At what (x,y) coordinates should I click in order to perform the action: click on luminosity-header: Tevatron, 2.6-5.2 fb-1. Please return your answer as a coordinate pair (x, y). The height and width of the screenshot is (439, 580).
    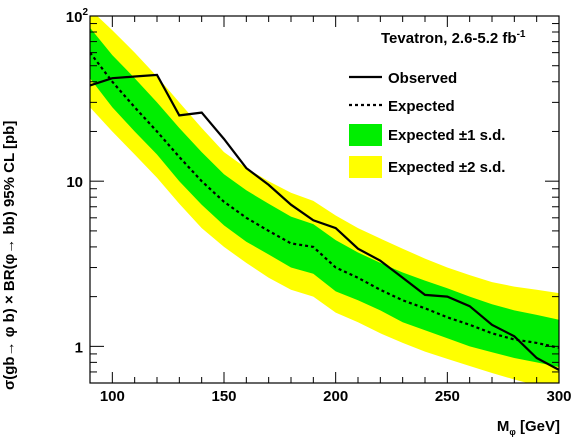
    Looking at the image, I should click on (453, 38).